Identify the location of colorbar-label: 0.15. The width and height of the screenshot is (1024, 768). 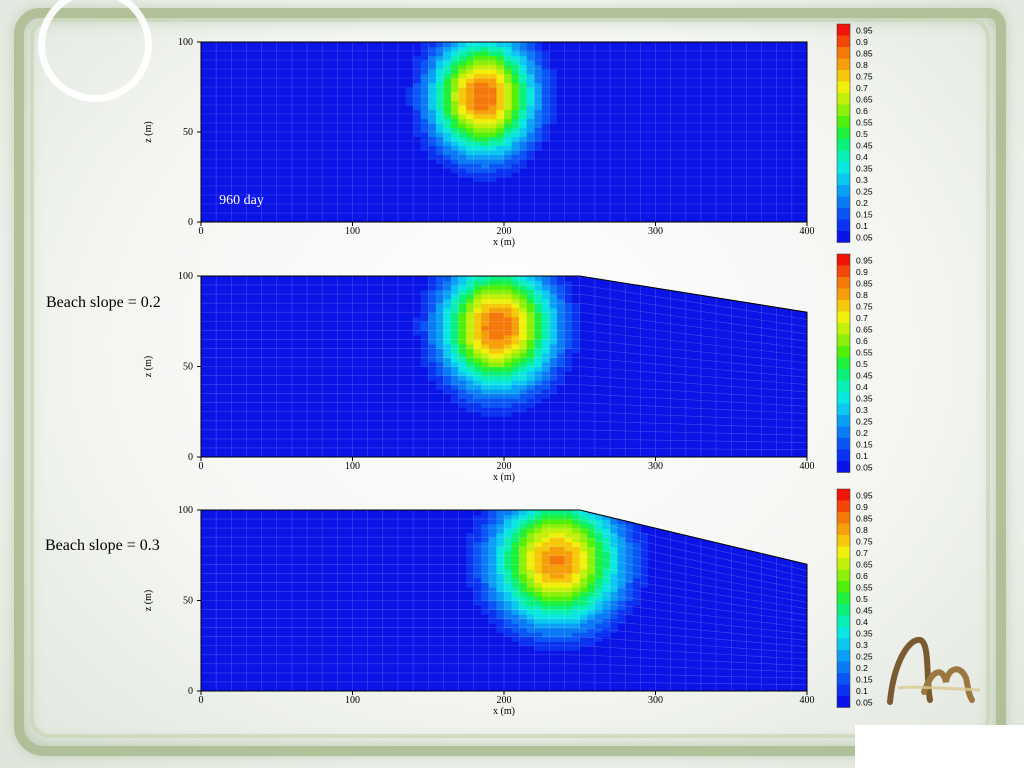
(864, 680).